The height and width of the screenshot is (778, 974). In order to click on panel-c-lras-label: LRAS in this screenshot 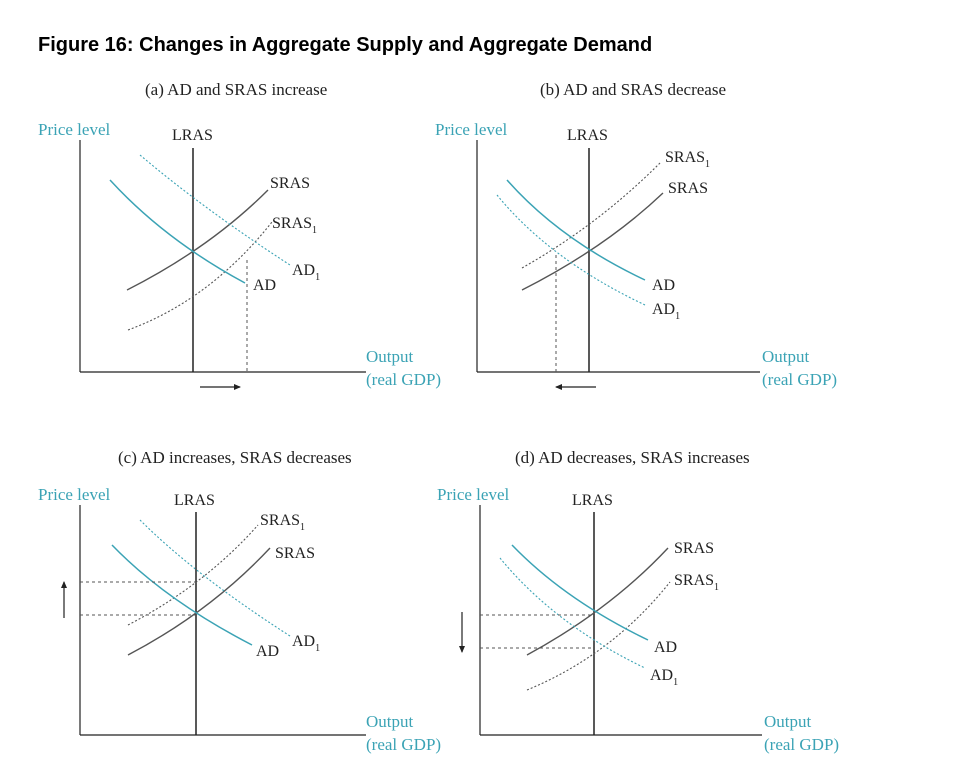, I will do `click(194, 500)`.